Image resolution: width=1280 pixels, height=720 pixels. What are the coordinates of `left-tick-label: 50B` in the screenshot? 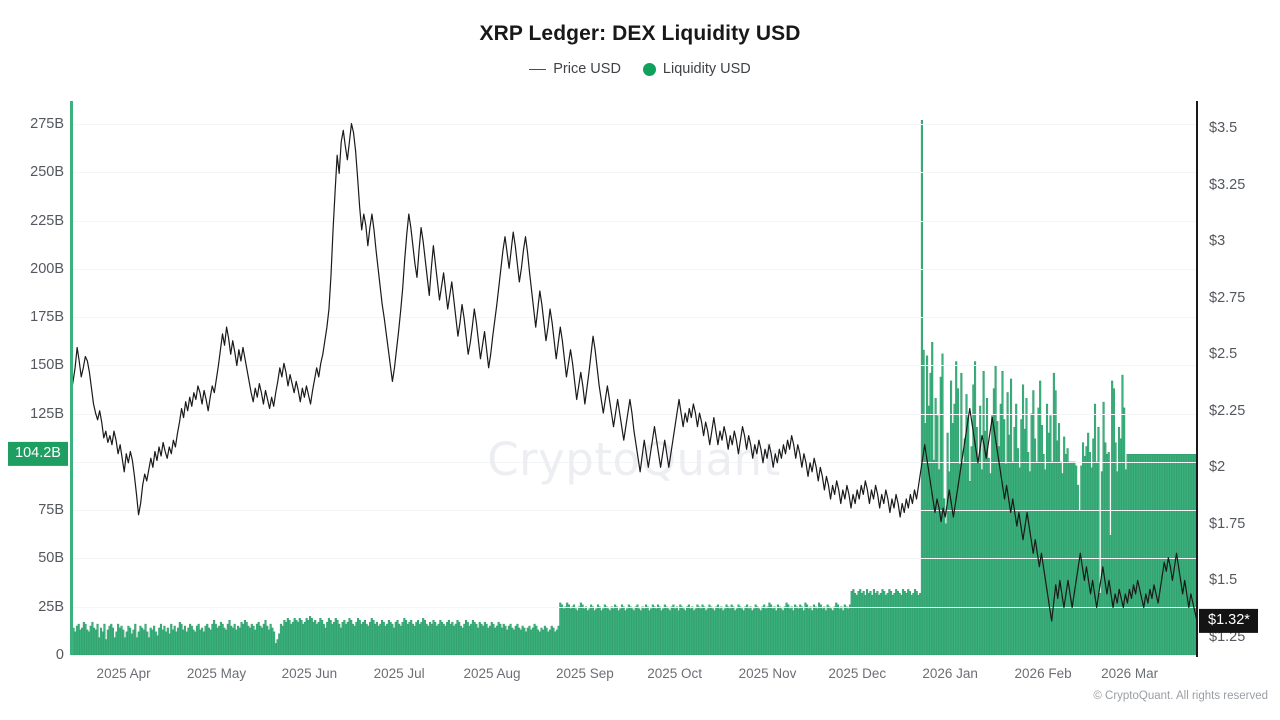 It's located at (51, 558).